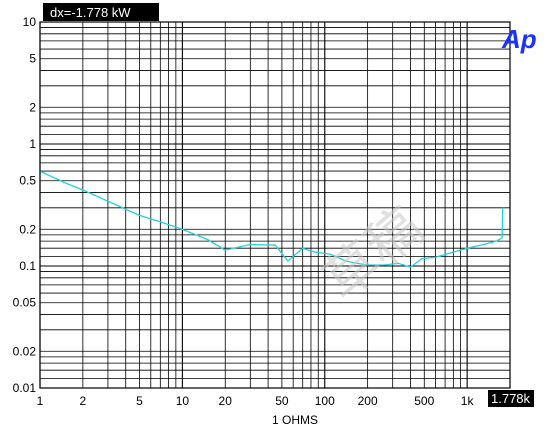 The height and width of the screenshot is (430, 558). I want to click on readout-box, so click(101, 12).